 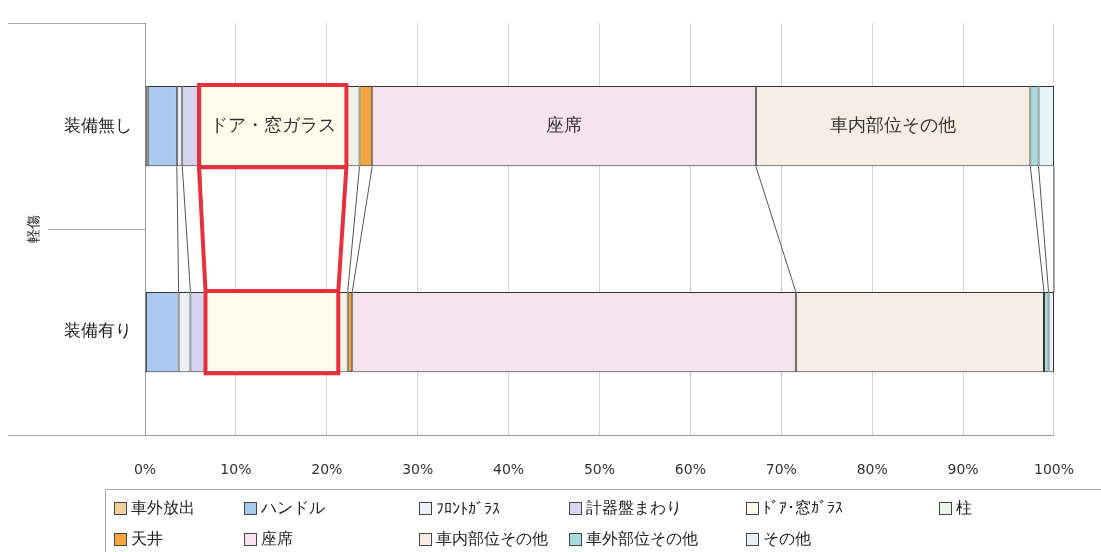 I want to click on legend-label: 車内部位その他, so click(x=492, y=539).